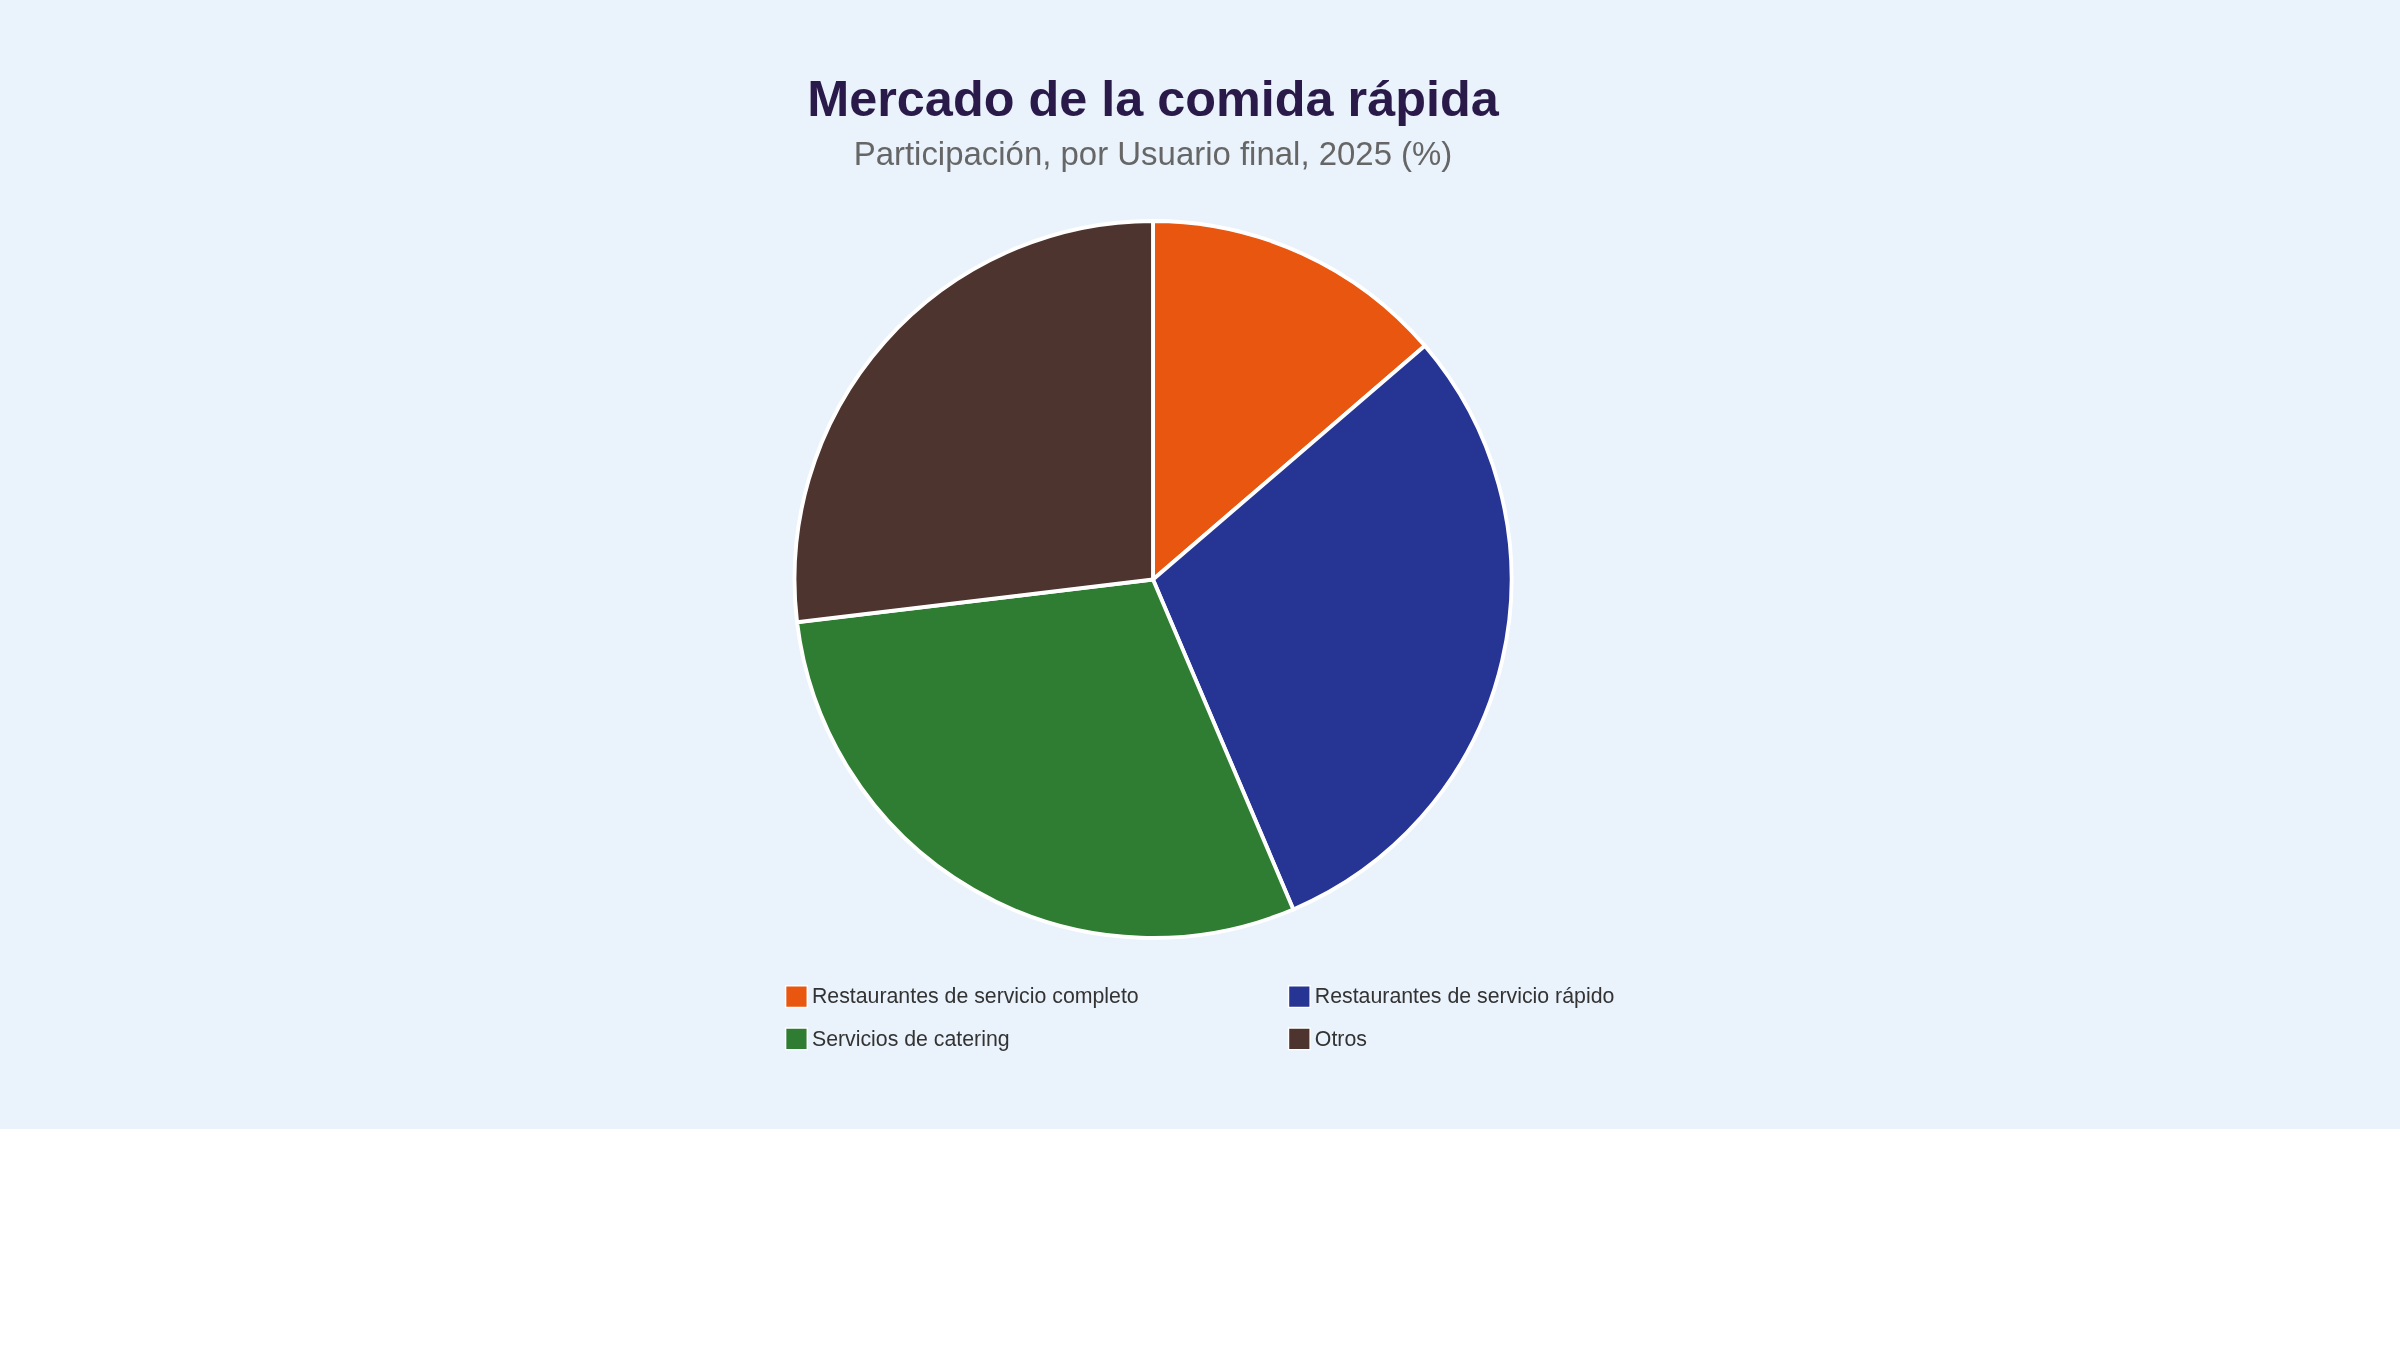 This screenshot has height=1350, width=2400. I want to click on chart-title: Mercado de la comida rápida, so click(1153, 99).